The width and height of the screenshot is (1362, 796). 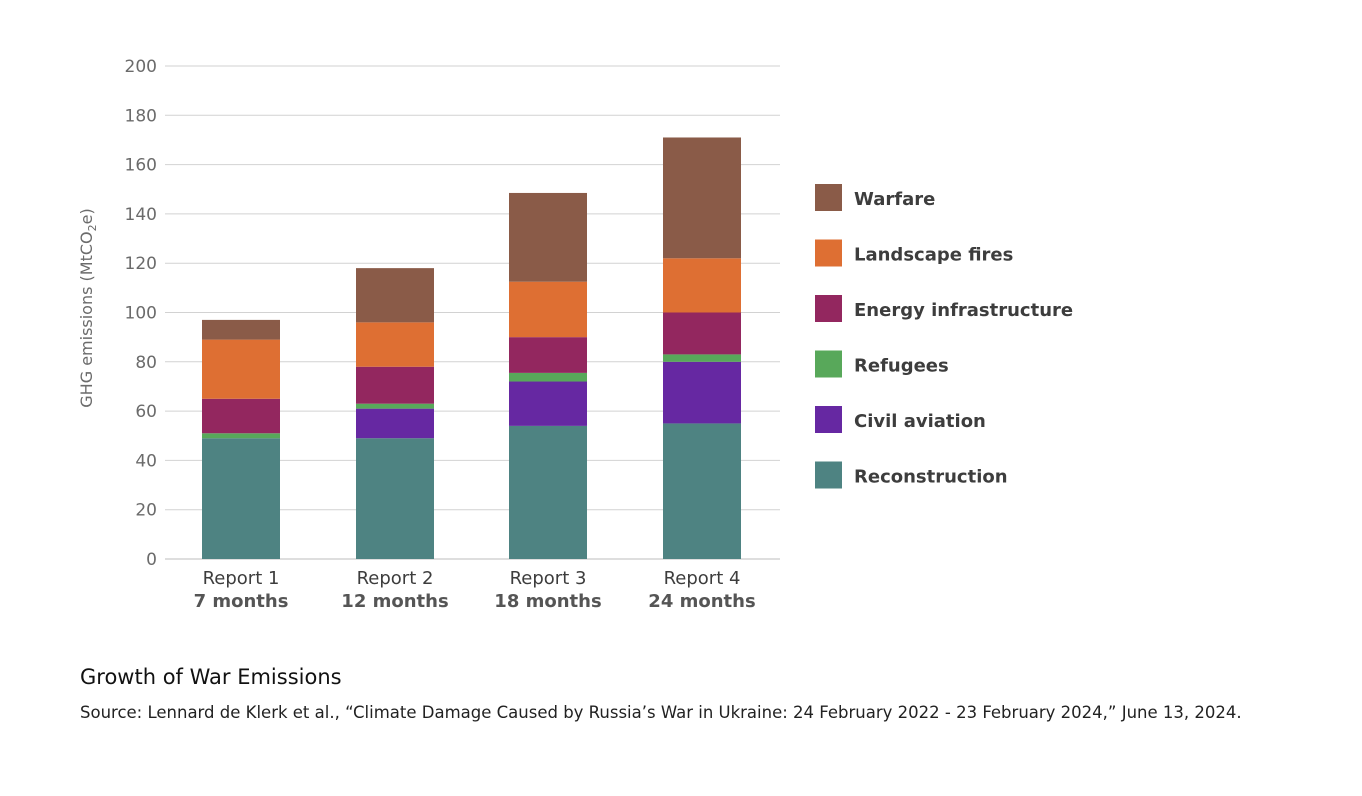 What do you see at coordinates (141, 116) in the screenshot?
I see `y-tick-label: 180` at bounding box center [141, 116].